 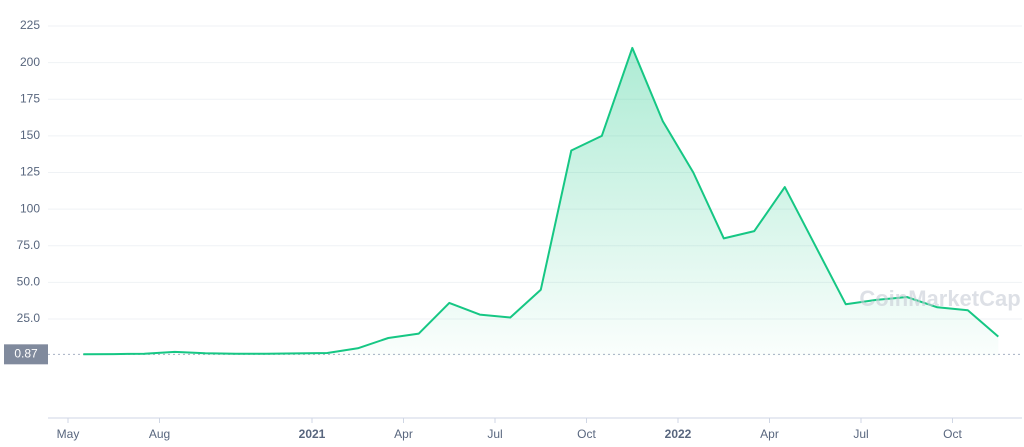 What do you see at coordinates (29, 318) in the screenshot?
I see `y-tick-label: 25.0` at bounding box center [29, 318].